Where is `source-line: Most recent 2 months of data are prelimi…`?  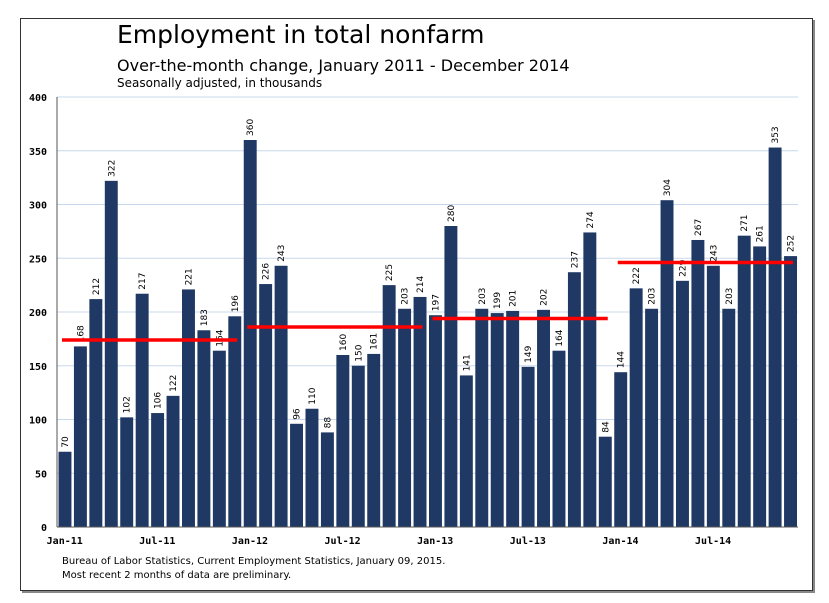 source-line: Most recent 2 months of data are prelimi… is located at coordinates (177, 575).